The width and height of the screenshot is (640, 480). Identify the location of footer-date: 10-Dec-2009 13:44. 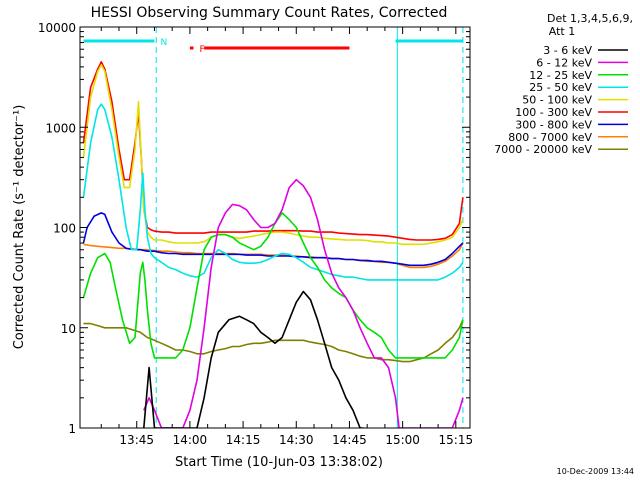
(595, 471).